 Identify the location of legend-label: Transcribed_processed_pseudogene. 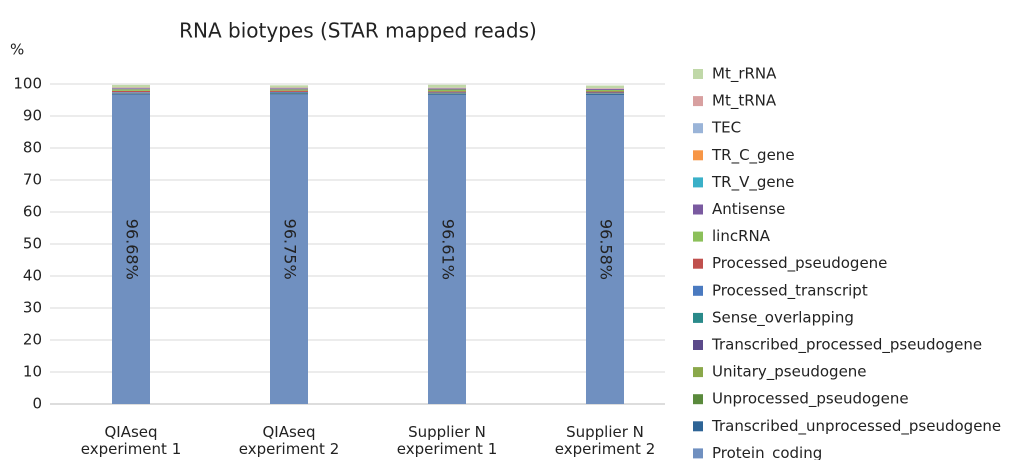
(846, 345).